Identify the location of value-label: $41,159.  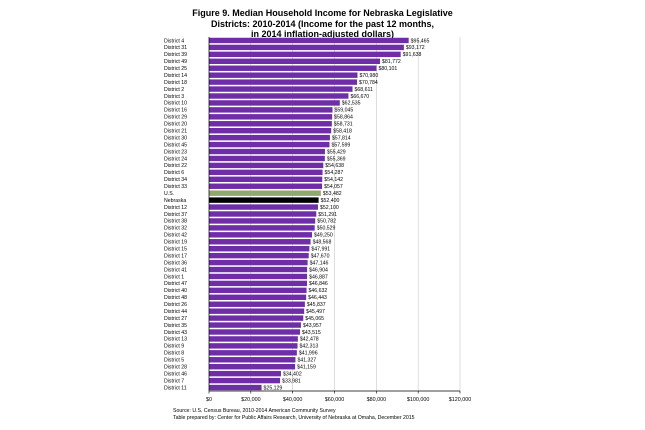
(306, 368).